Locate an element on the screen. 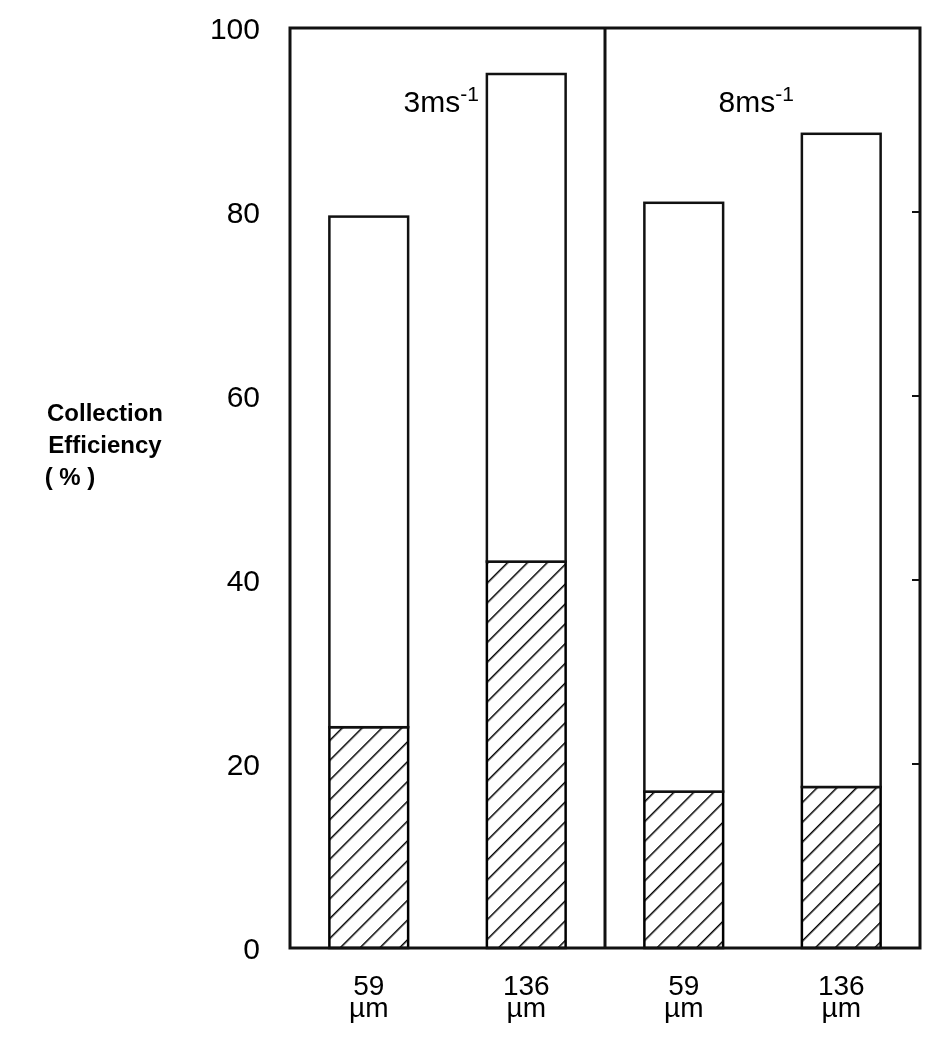  y-axis-title: Collection Efficiency ( % ) is located at coordinates (104, 444).